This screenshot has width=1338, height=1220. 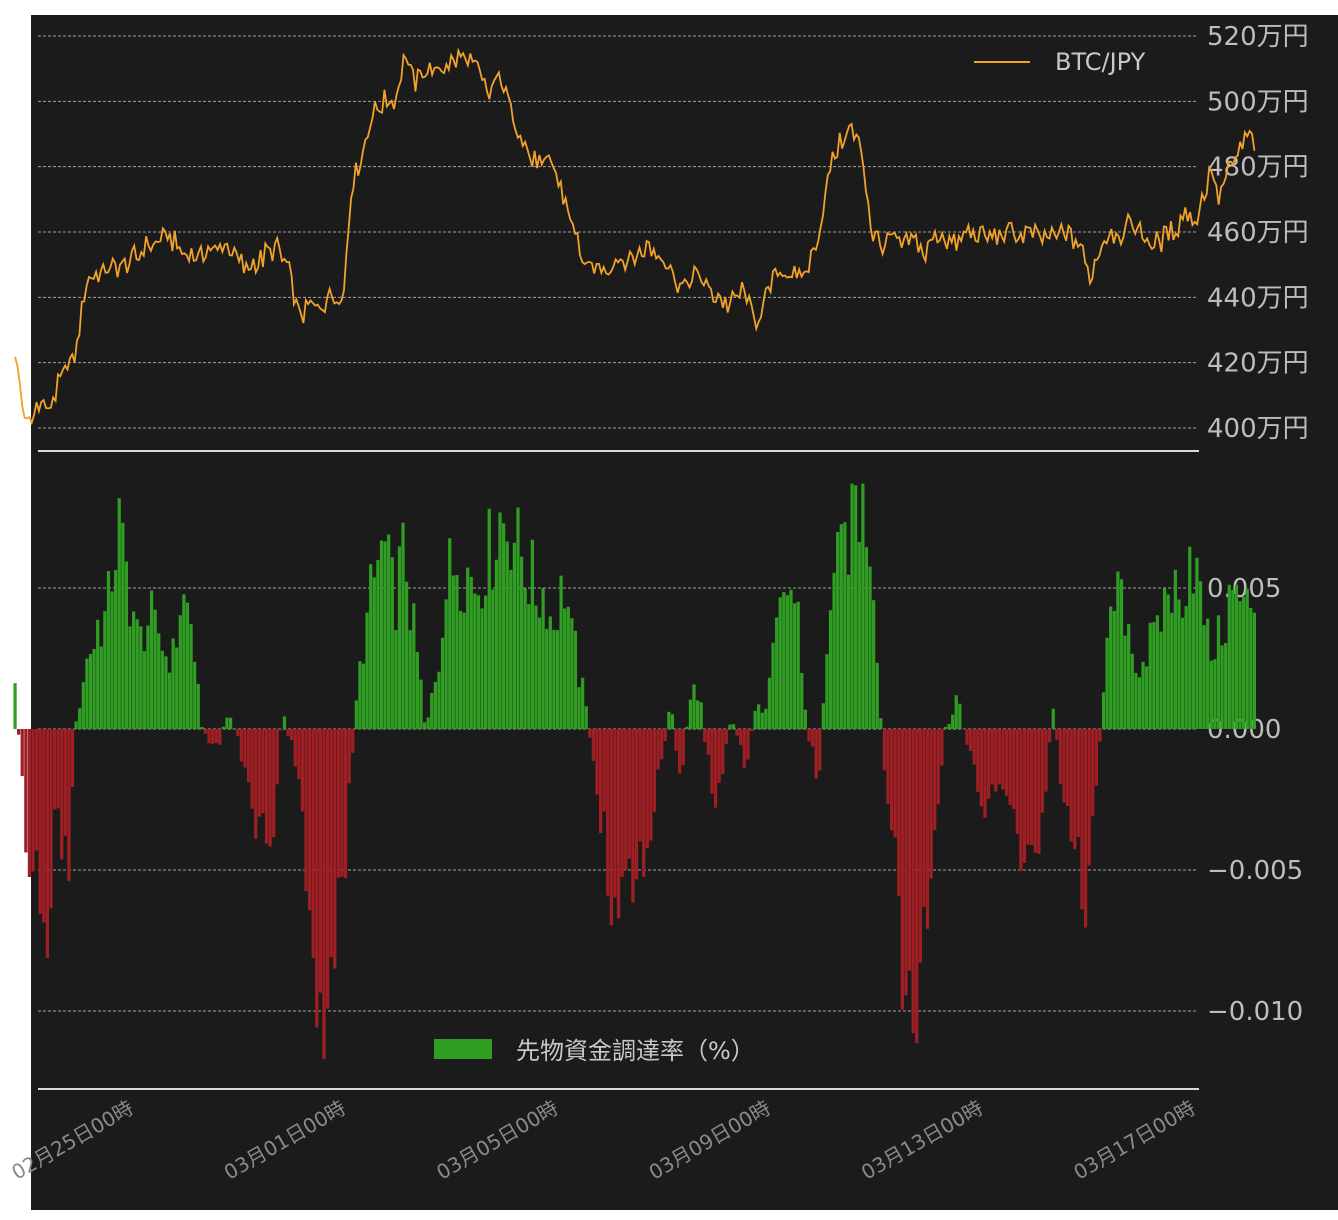 I want to click on price-legend-label: BTC/JPY, so click(x=1100, y=62).